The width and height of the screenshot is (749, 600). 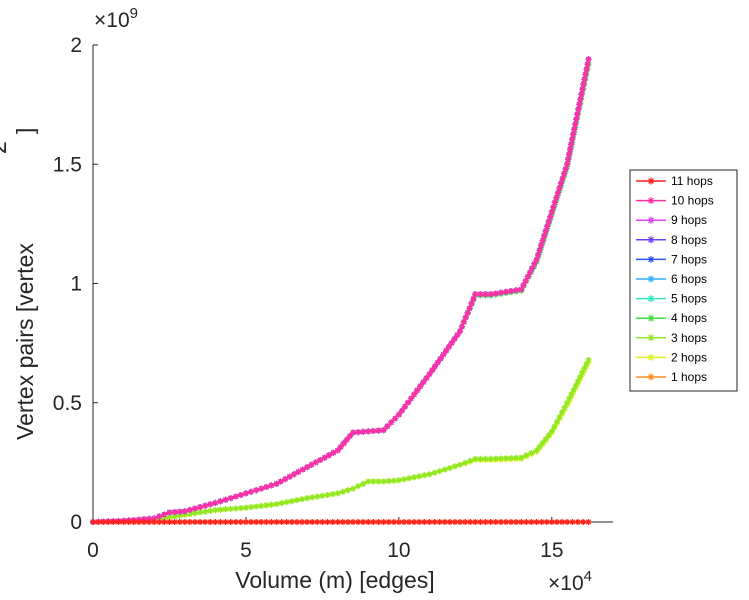 What do you see at coordinates (689, 299) in the screenshot?
I see `legend-label: 5 hops` at bounding box center [689, 299].